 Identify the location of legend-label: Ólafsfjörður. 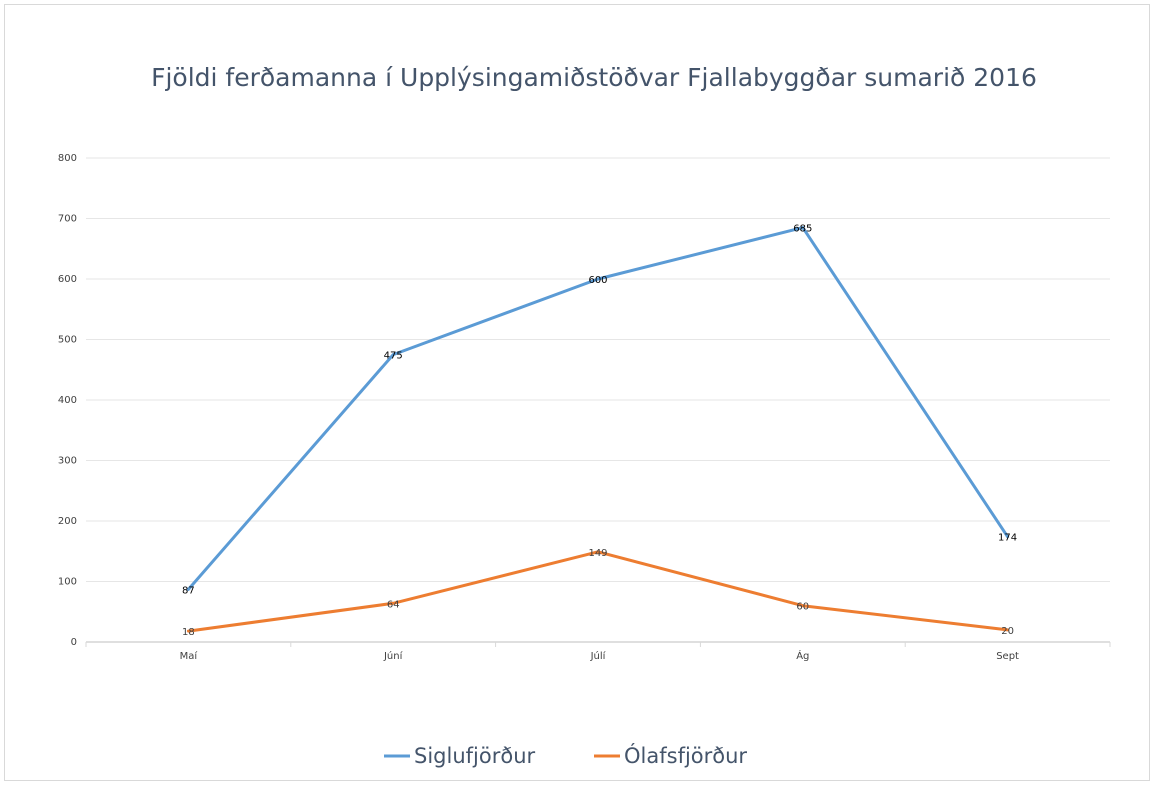
(685, 755).